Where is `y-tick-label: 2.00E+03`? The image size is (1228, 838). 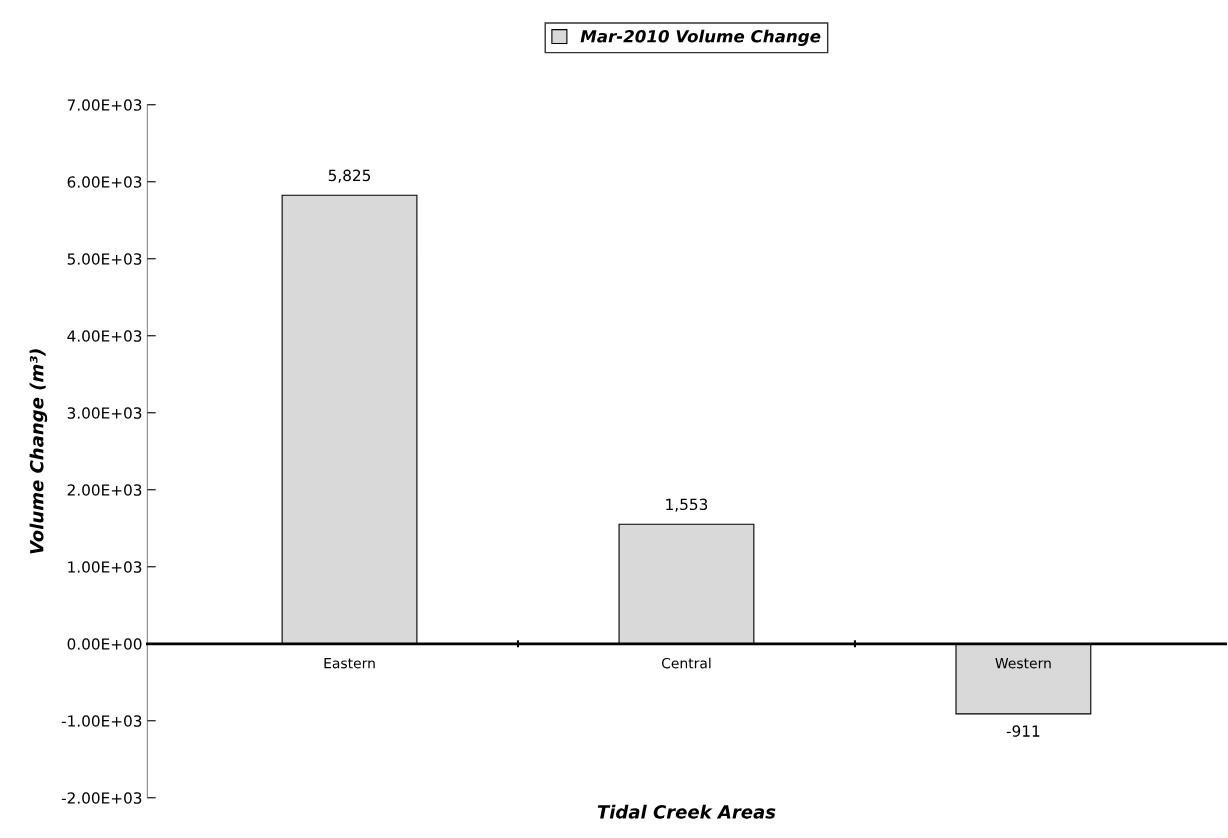
y-tick-label: 2.00E+03 is located at coordinates (104, 490).